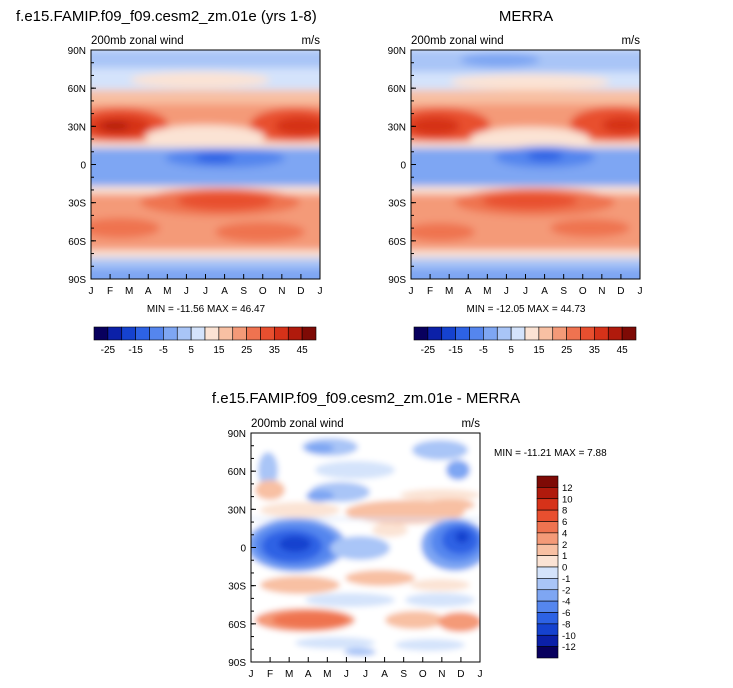  I want to click on panel-model-colorbar-label: 35, so click(275, 350).